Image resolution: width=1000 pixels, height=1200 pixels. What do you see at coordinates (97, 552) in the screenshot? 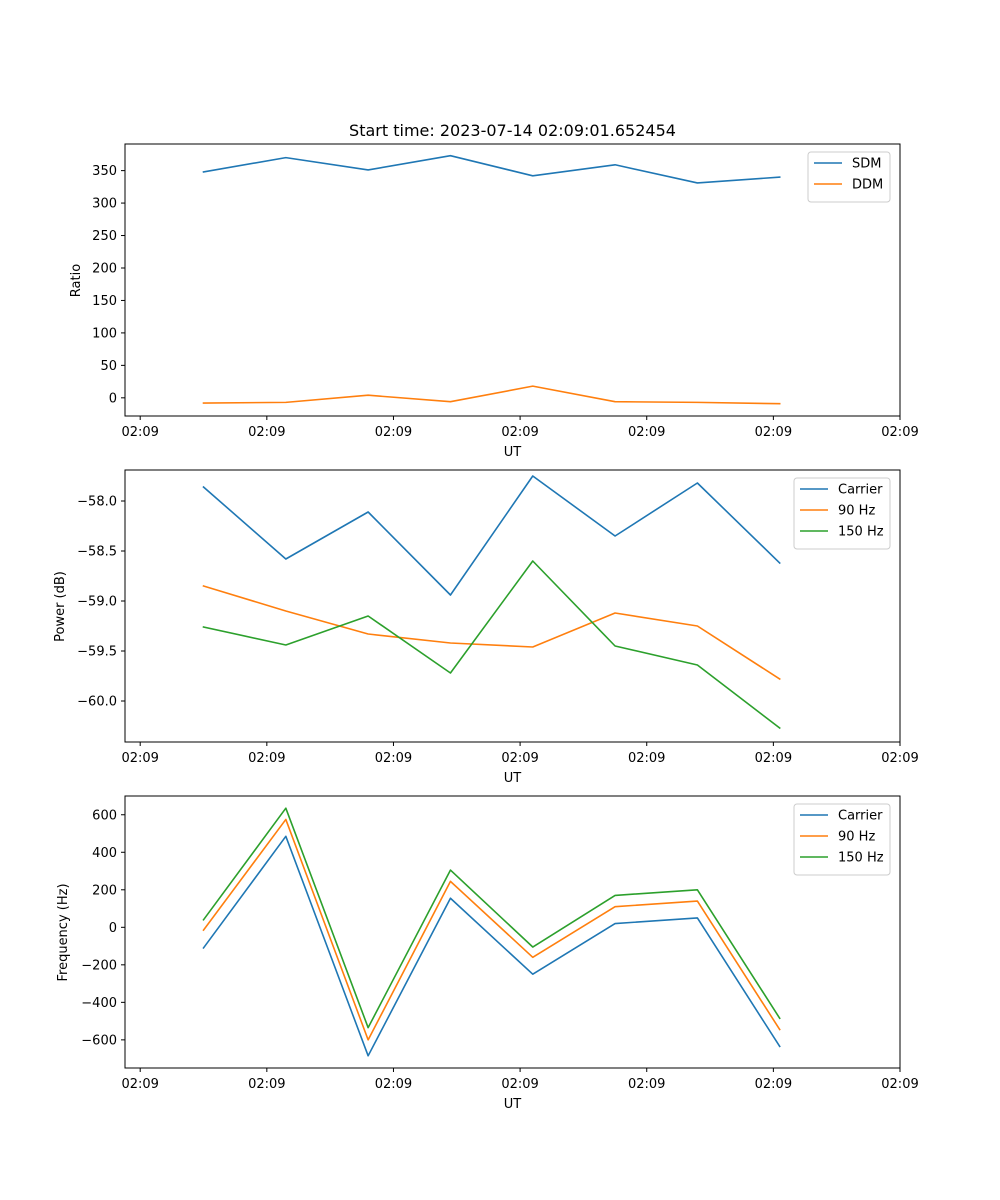
I see `y-tick-label: −58.5` at bounding box center [97, 552].